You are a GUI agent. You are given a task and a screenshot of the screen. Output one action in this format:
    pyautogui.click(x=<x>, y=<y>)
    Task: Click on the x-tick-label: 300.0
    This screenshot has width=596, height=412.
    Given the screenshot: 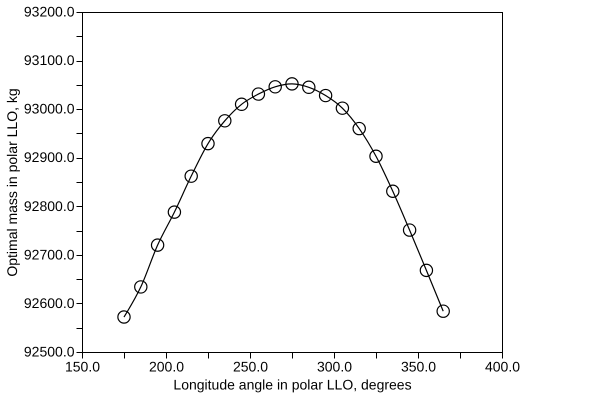 What is the action you would take?
    pyautogui.click(x=334, y=366)
    